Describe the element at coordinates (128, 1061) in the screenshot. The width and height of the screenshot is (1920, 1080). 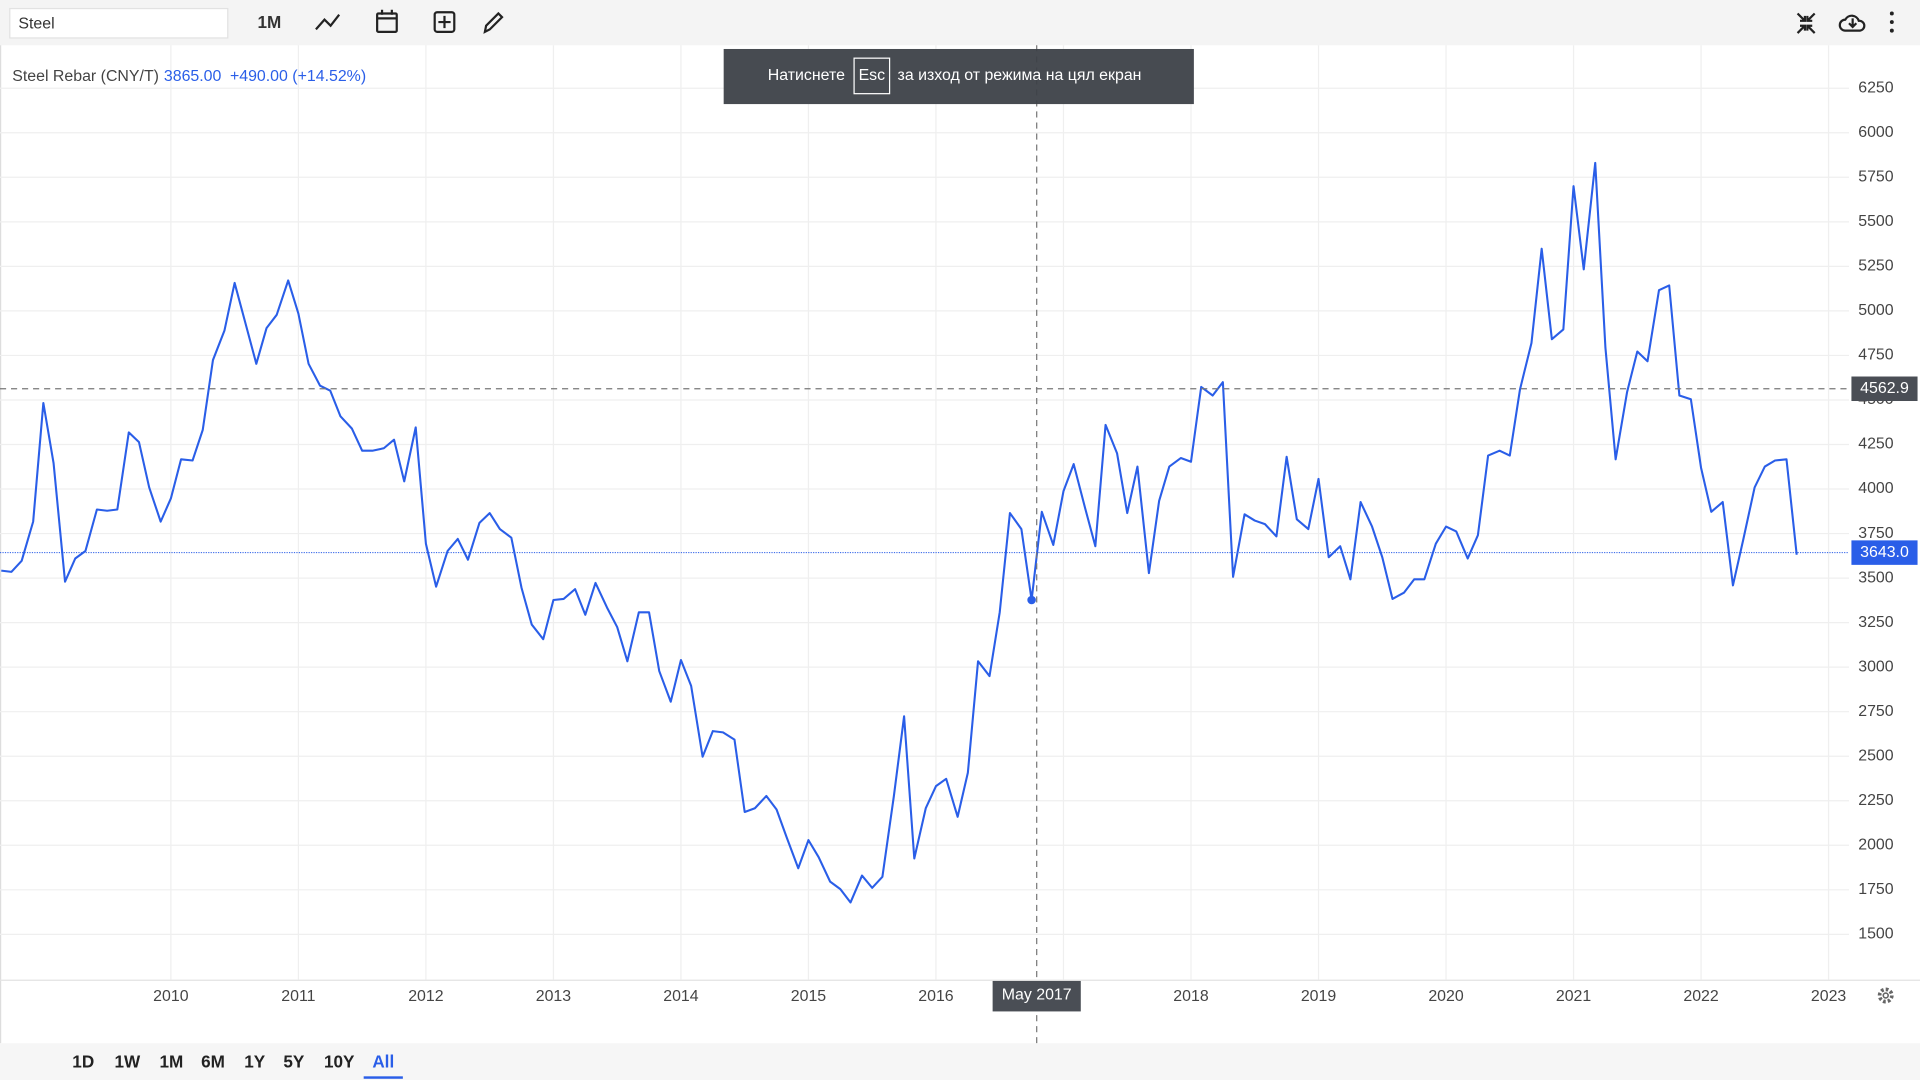
I see `range-button: 1W` at that location.